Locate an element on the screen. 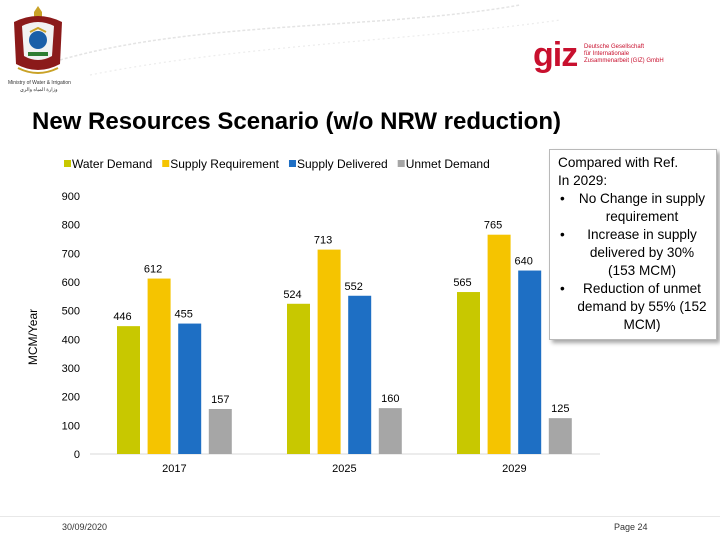 This screenshot has width=720, height=540. callout-bullet: No Change in supply requirement is located at coordinates (633, 208).